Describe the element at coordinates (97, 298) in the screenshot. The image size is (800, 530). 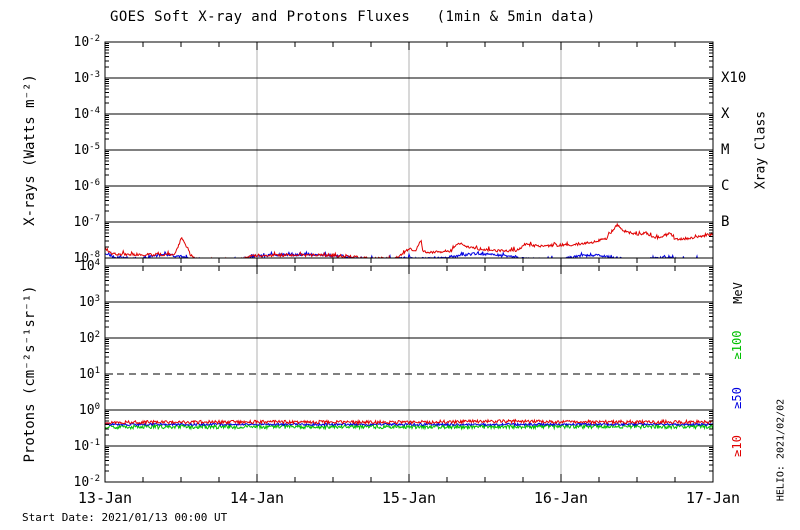
I see `y-tick-exponent: 3` at that location.